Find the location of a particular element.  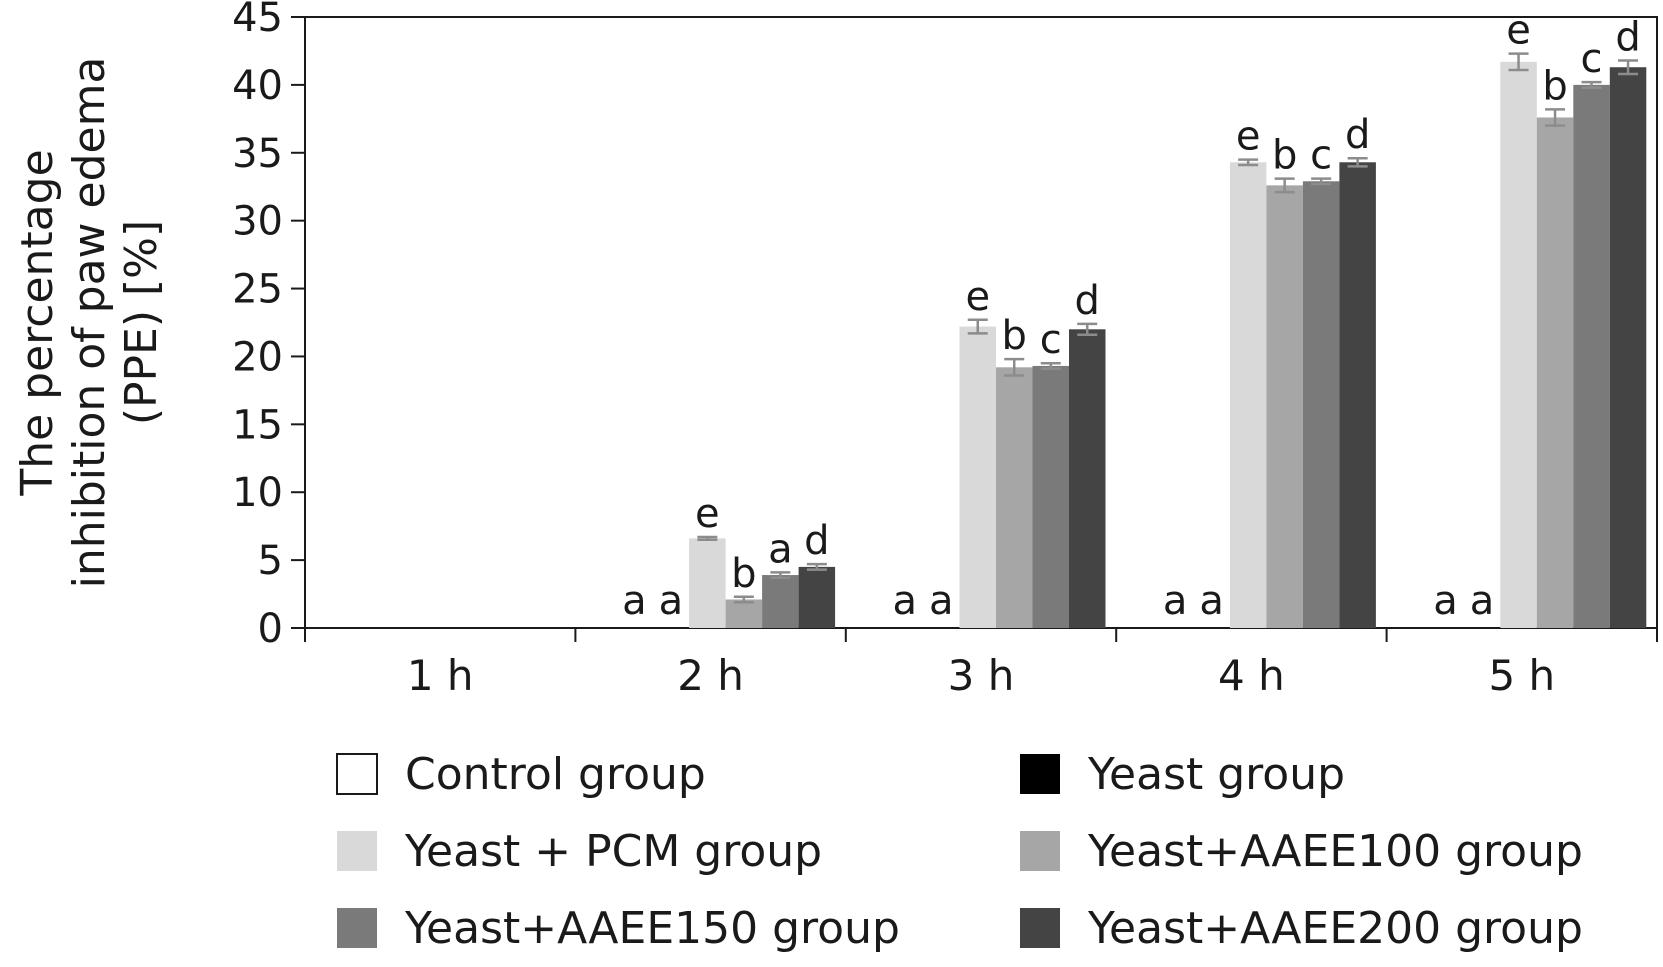

y-tick-label: 45 is located at coordinates (257, 20).